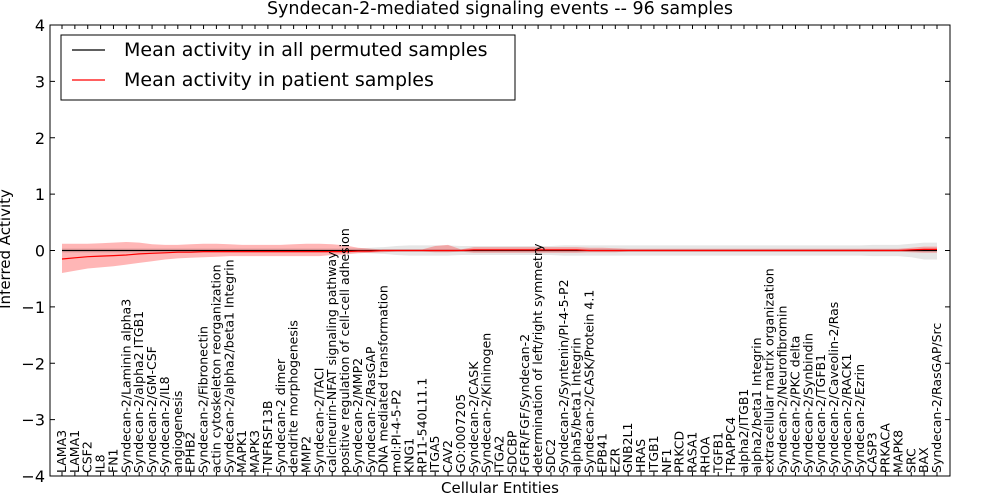 This screenshot has width=1000, height=500. I want to click on x-tick-label: Syndecan-2/TGFB1, so click(820, 413).